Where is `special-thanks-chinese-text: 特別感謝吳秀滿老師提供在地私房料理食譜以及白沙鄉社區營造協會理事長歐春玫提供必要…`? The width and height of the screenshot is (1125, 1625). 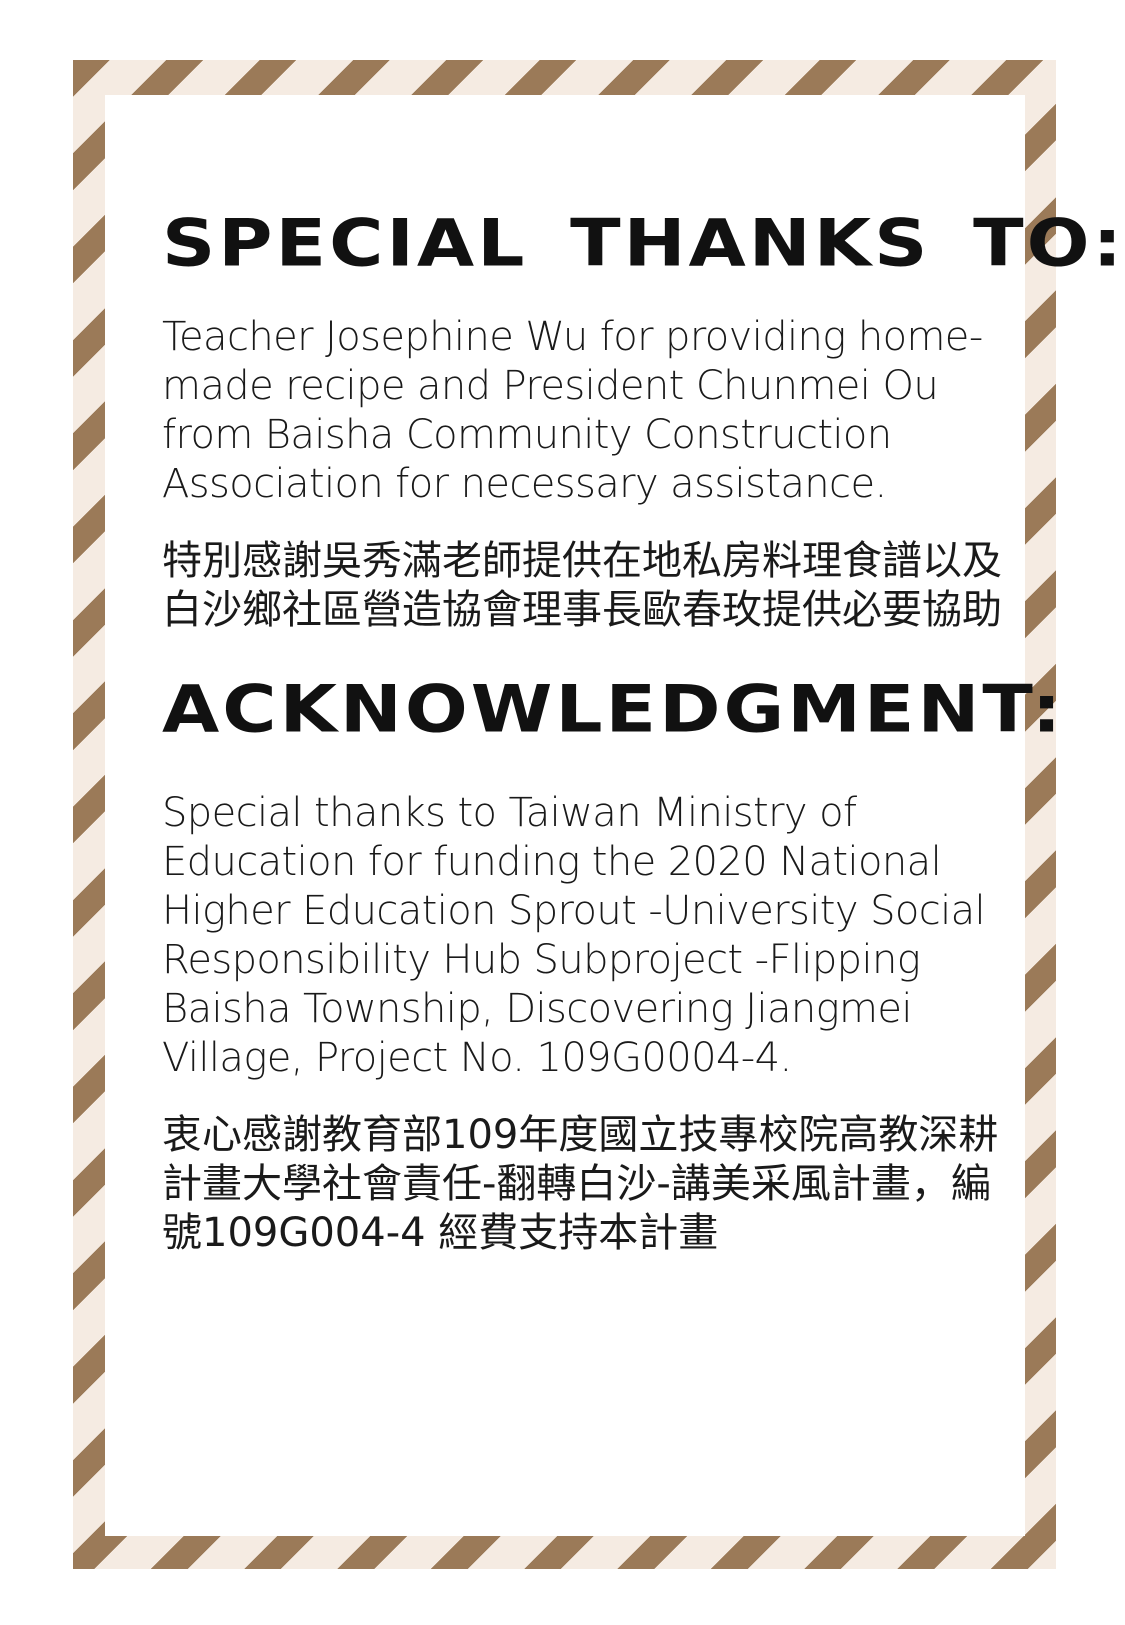 special-thanks-chinese-text: 特別感謝吳秀滿老師提供在地私房料理食譜以及白沙鄉社區營造協會理事長歐春玫提供必要… is located at coordinates (582, 585).